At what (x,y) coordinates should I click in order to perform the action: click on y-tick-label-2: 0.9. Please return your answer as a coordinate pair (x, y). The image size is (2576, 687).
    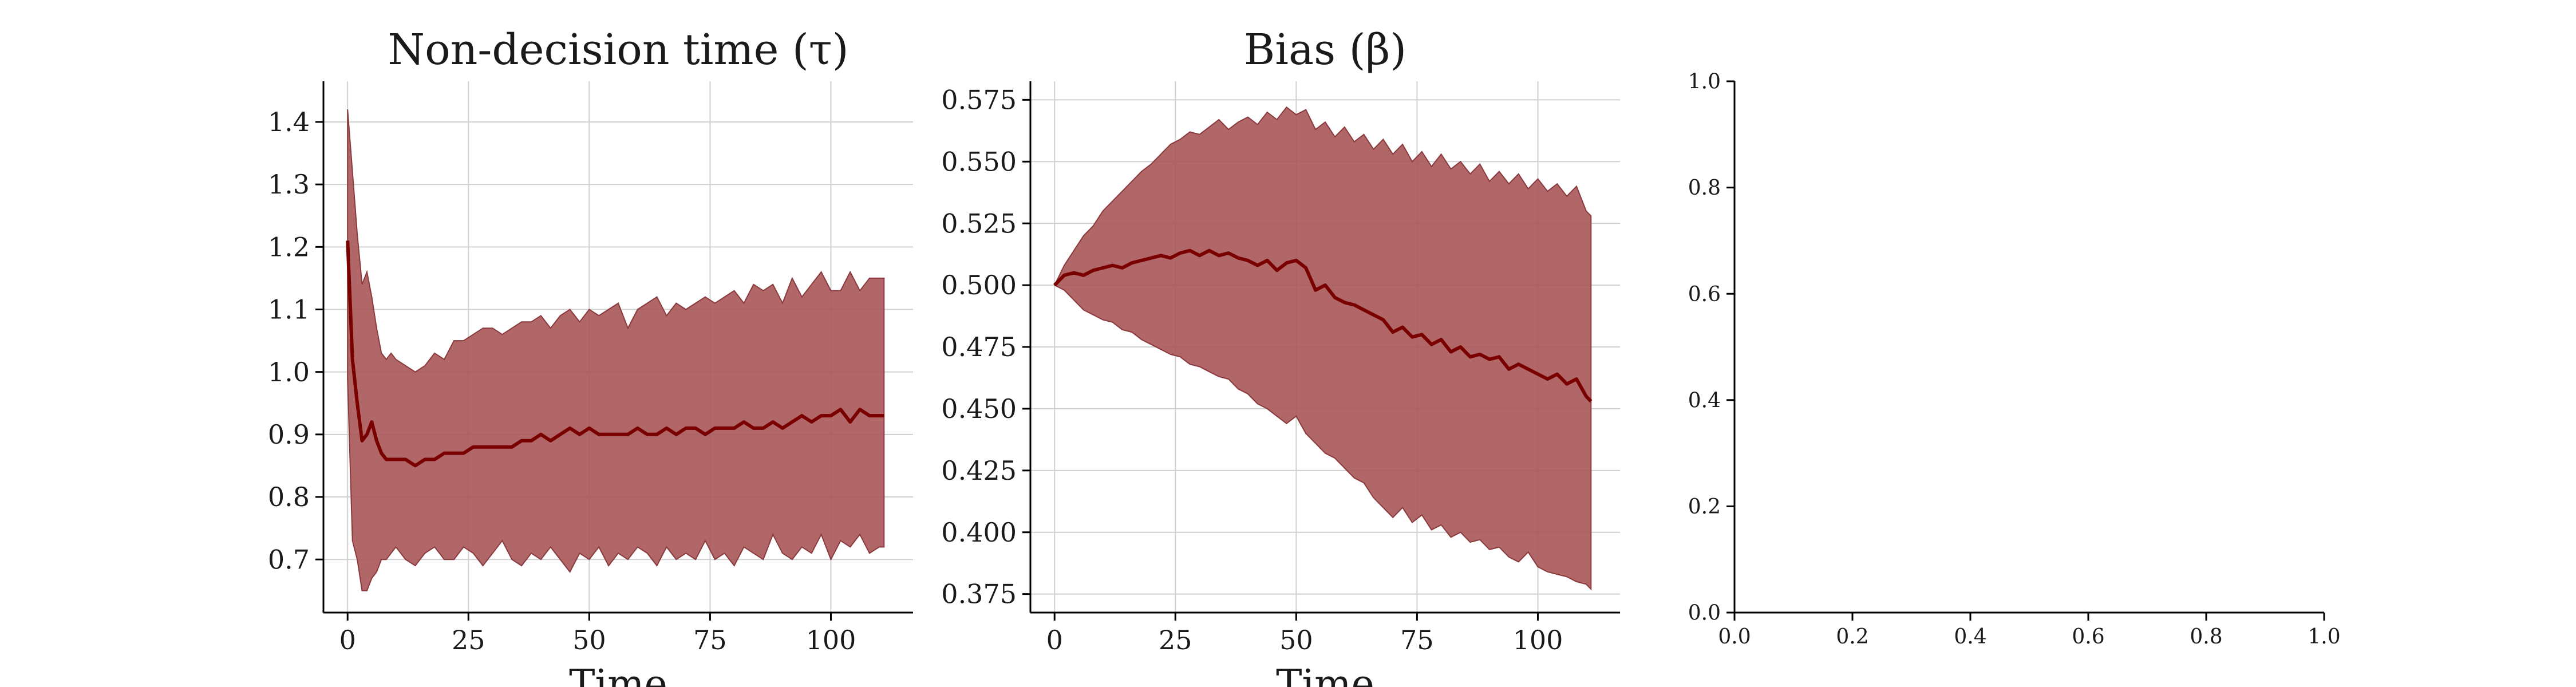
    Looking at the image, I should click on (289, 435).